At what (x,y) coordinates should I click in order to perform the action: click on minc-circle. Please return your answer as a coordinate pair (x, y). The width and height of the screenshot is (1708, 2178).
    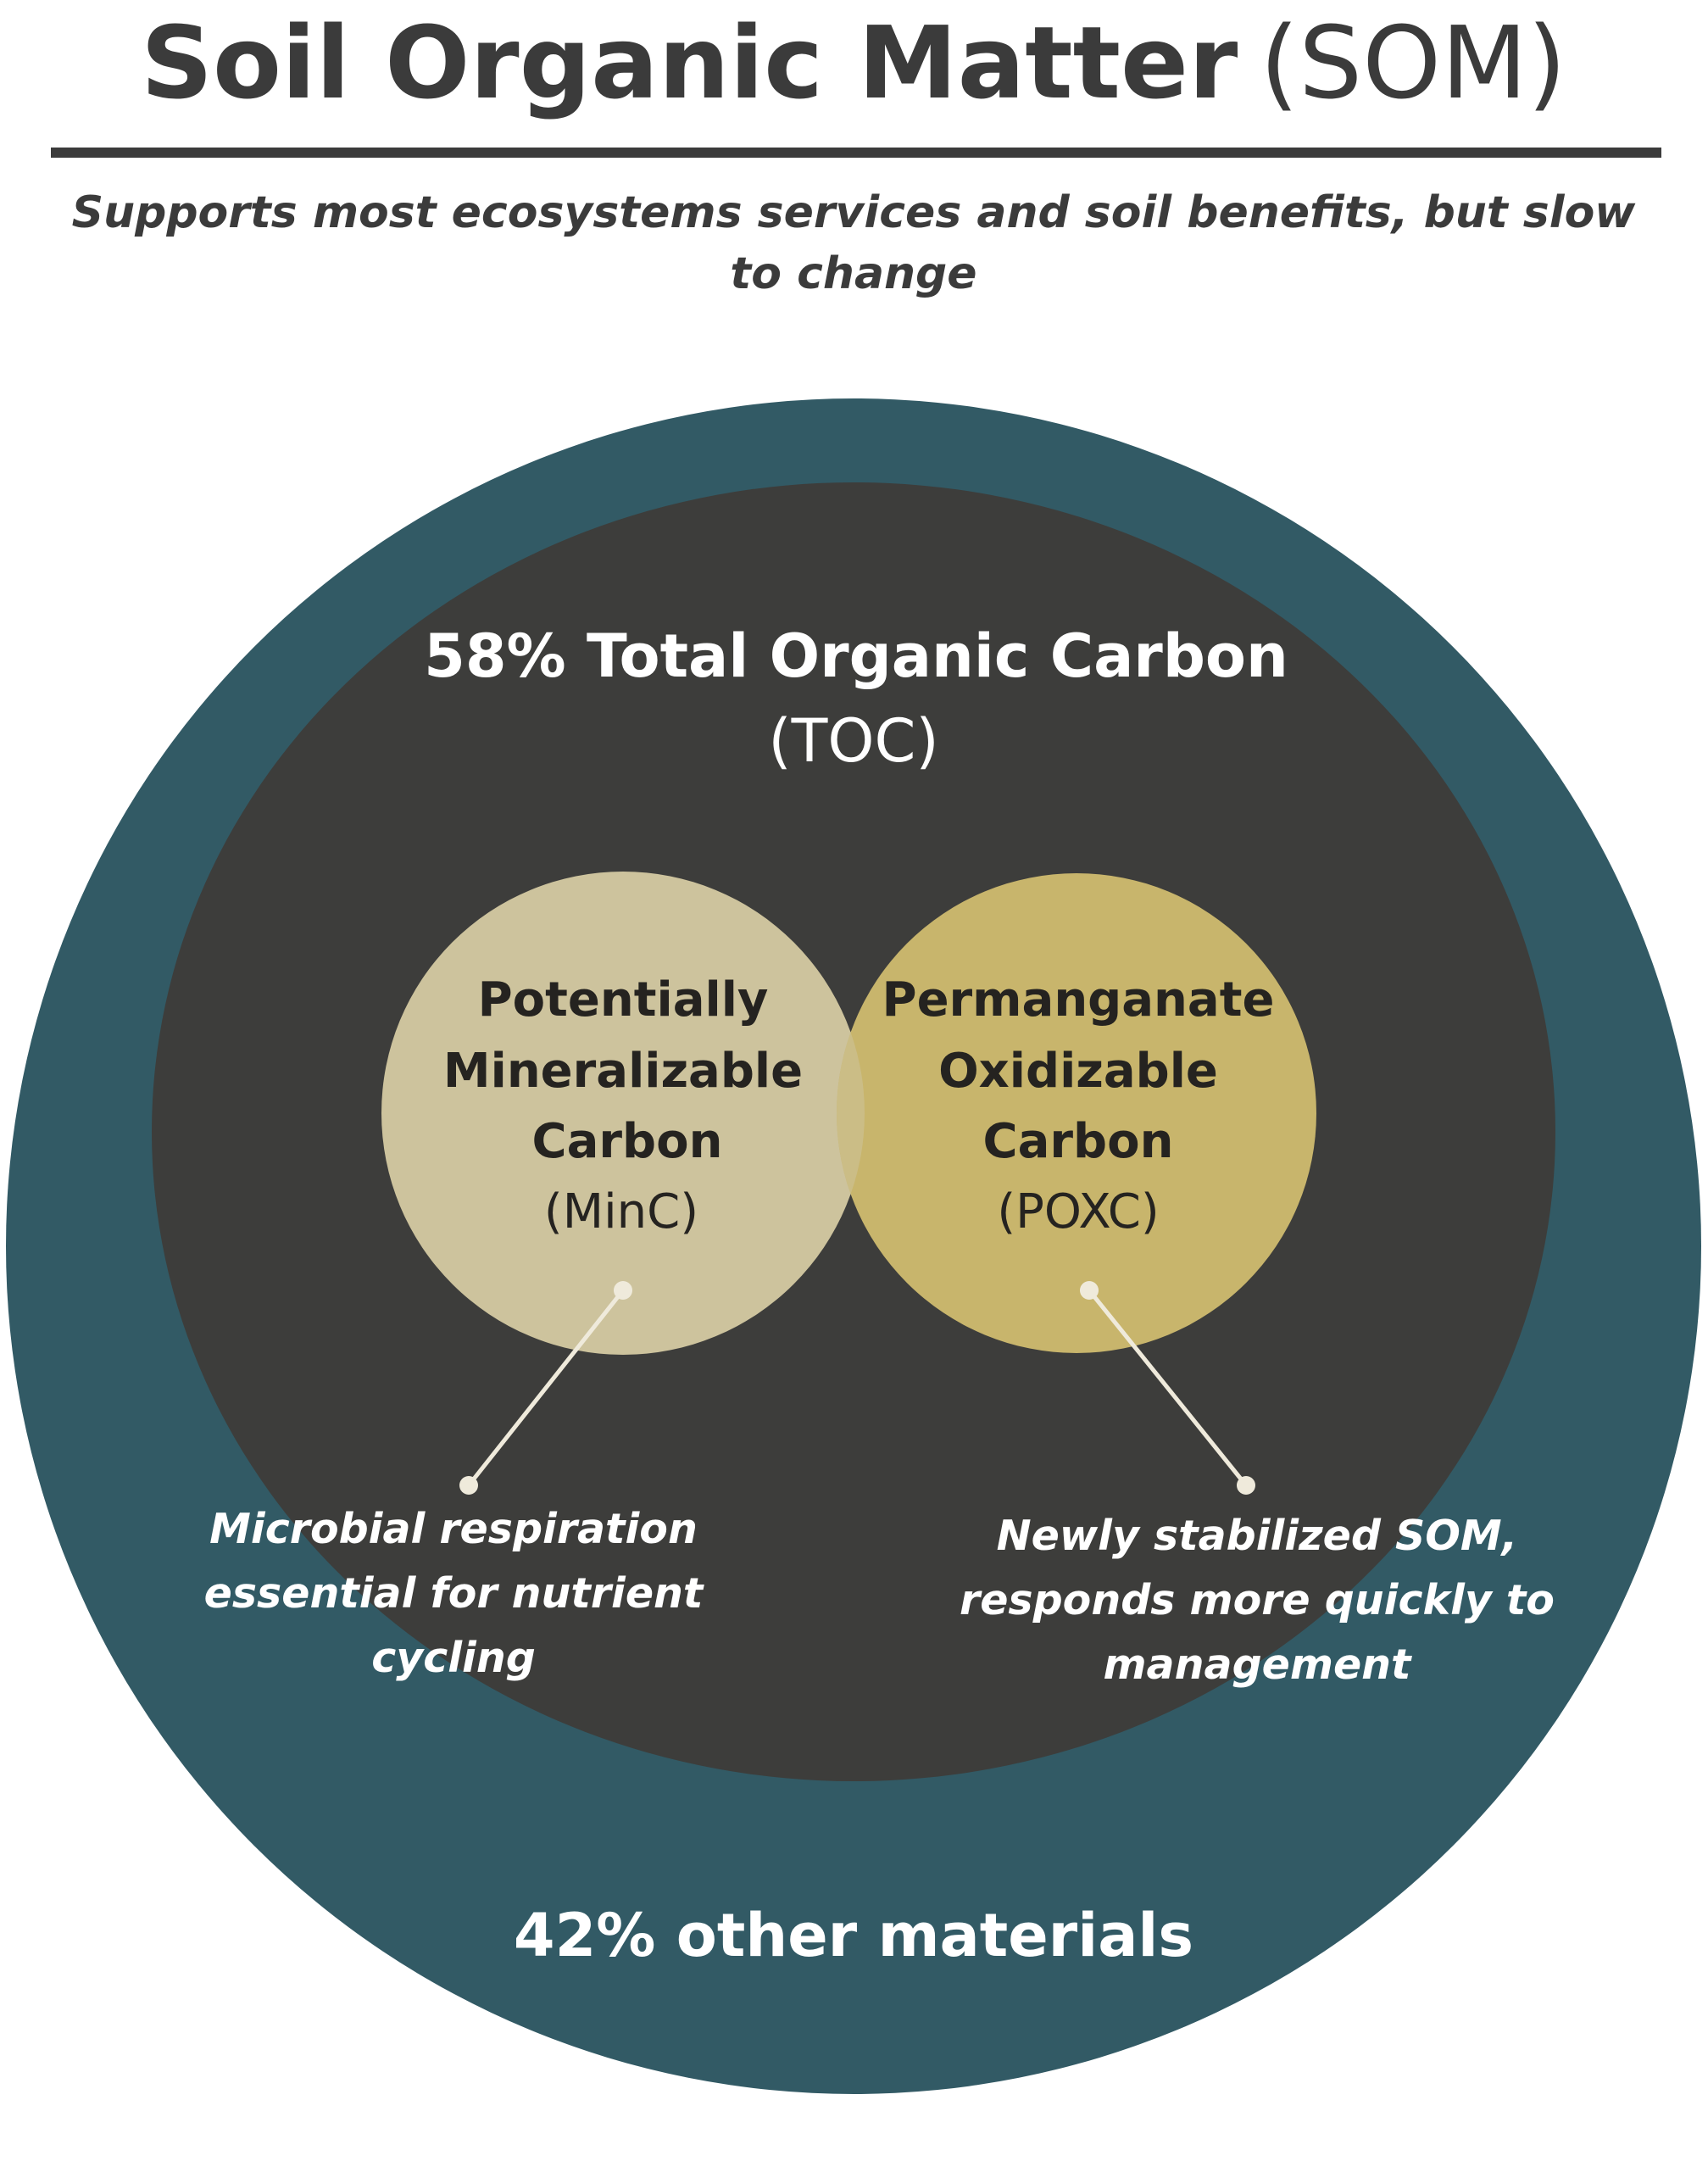
    Looking at the image, I should click on (623, 1113).